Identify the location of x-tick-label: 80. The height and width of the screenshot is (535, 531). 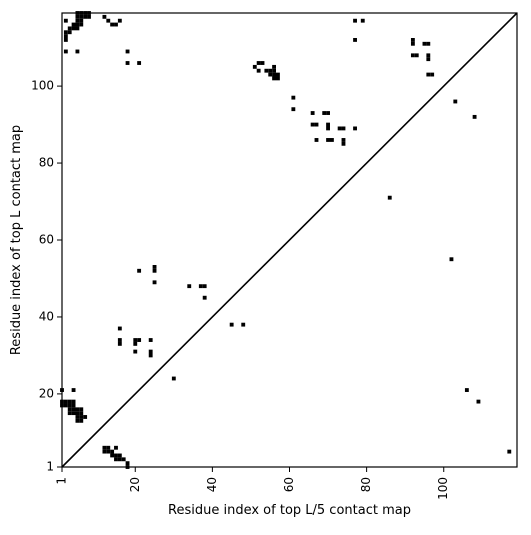
(366, 484).